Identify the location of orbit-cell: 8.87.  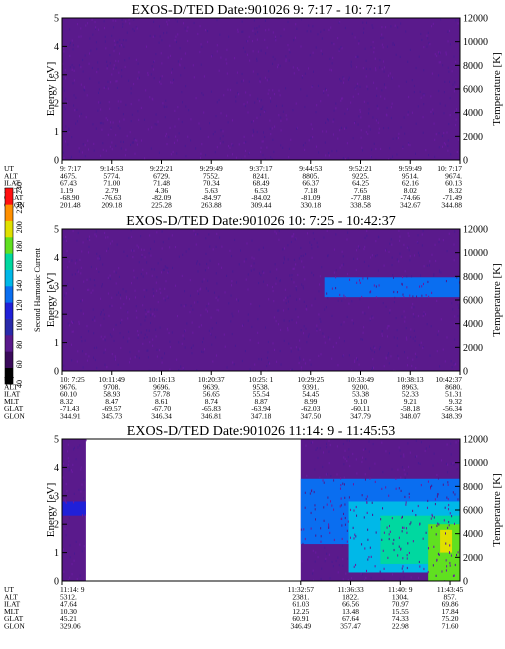
(260, 401).